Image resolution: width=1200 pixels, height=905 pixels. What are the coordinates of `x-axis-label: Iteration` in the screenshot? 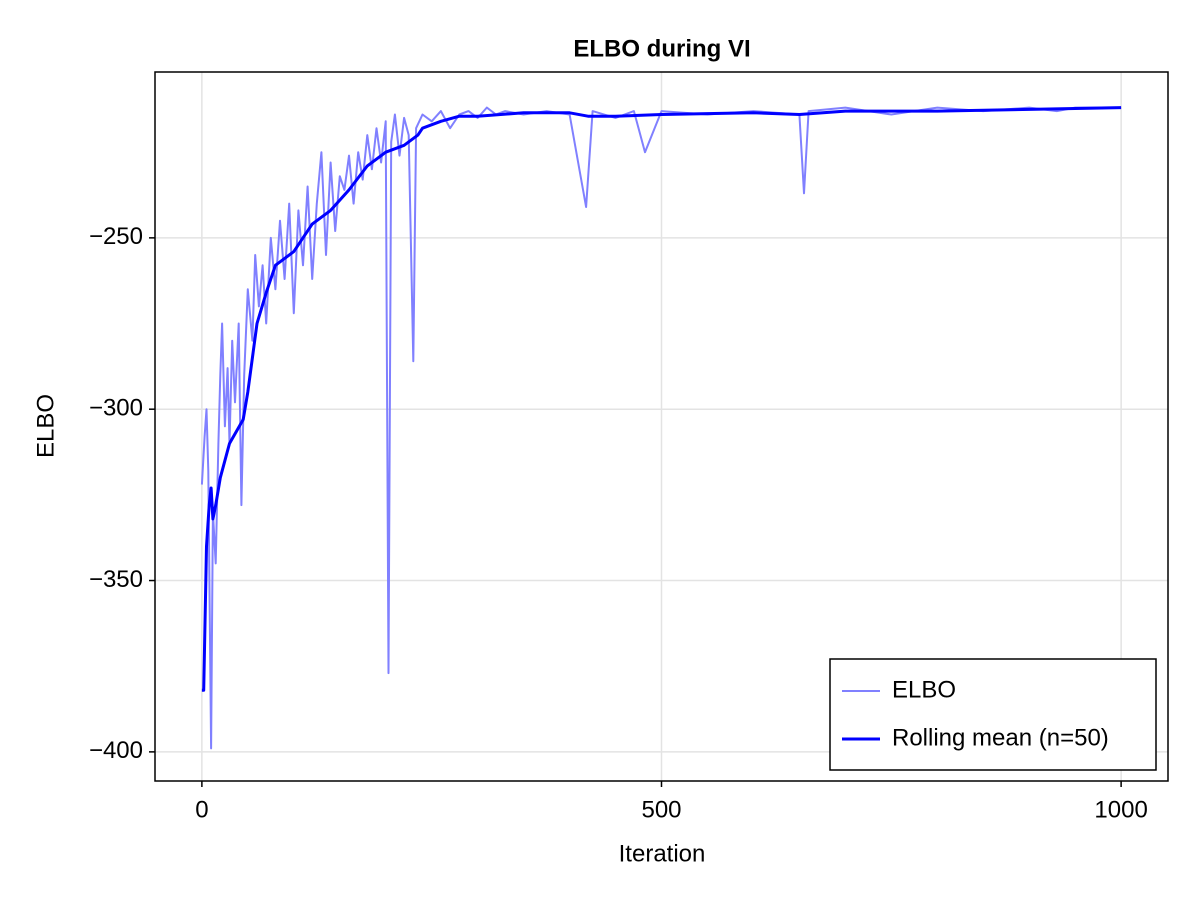 It's located at (662, 853).